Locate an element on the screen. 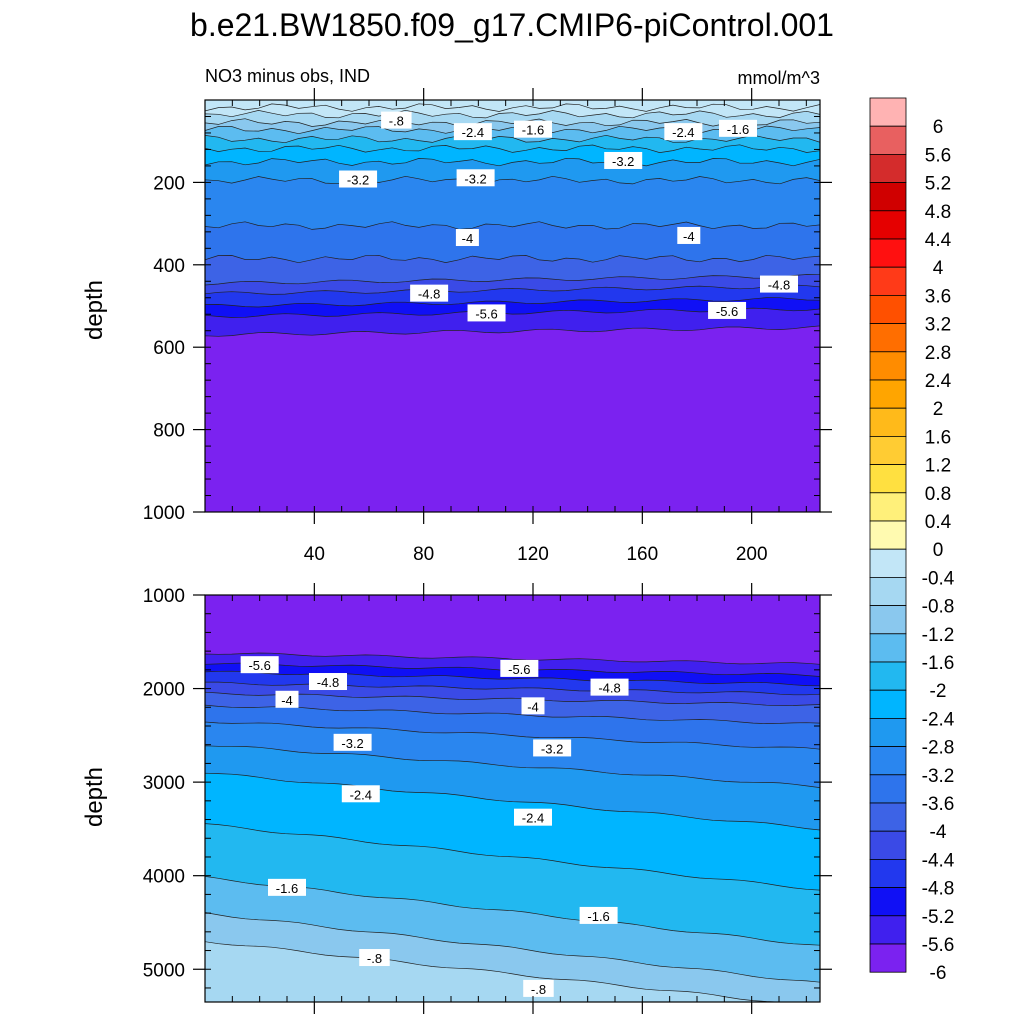  lower-contour-label-11: -1.6 is located at coordinates (598, 915).